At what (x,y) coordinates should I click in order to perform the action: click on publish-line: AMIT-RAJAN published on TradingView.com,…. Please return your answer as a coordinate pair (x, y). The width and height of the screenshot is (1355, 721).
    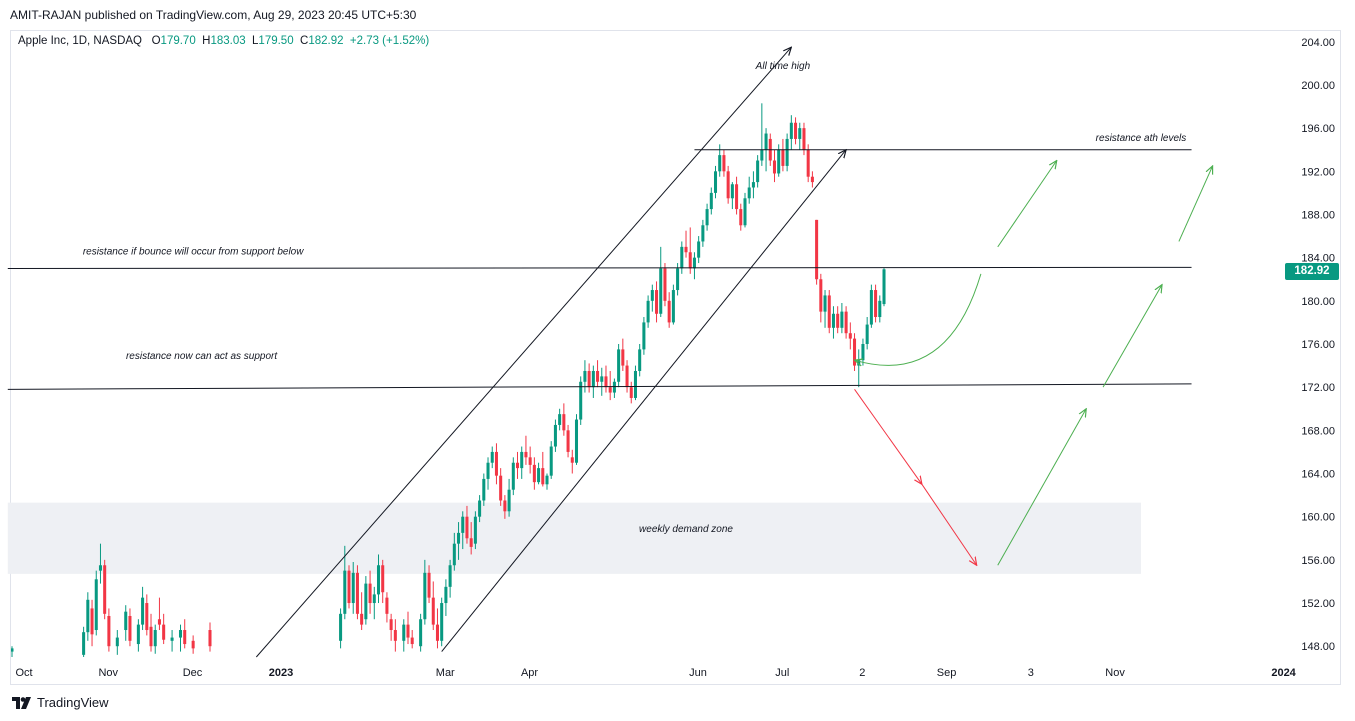
    Looking at the image, I should click on (213, 15).